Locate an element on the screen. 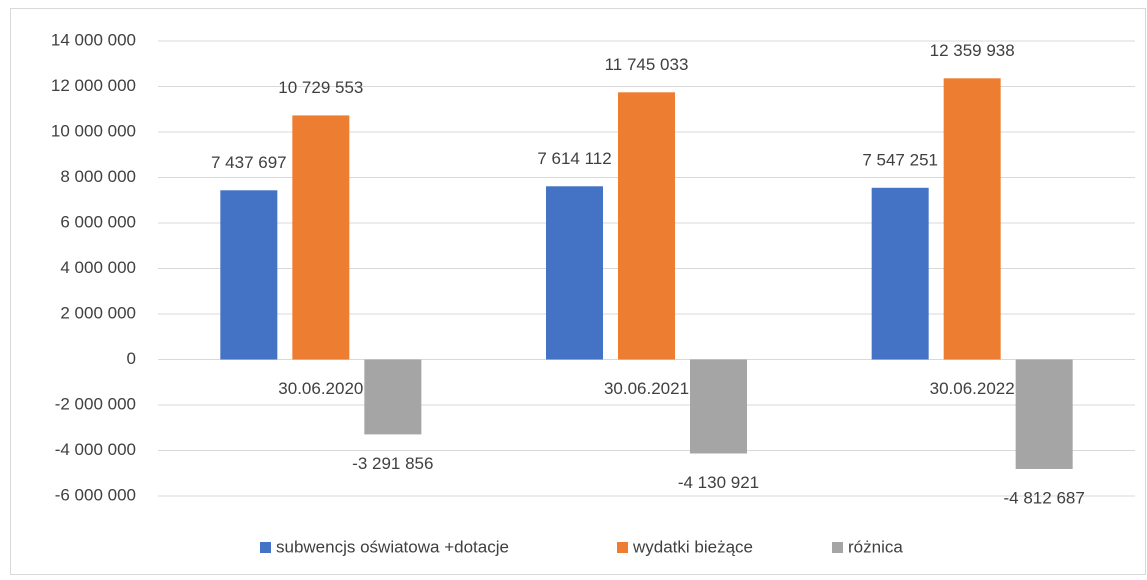 The height and width of the screenshot is (580, 1147). y-tick-label: 10 000 000 is located at coordinates (93, 130).